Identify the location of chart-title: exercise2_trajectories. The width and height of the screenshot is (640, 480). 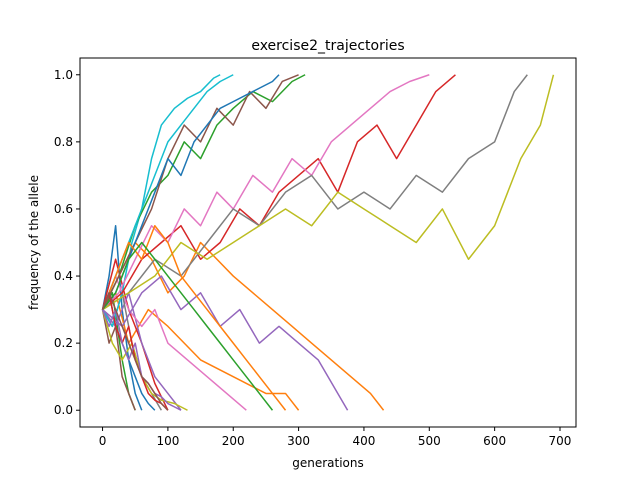
(327, 46).